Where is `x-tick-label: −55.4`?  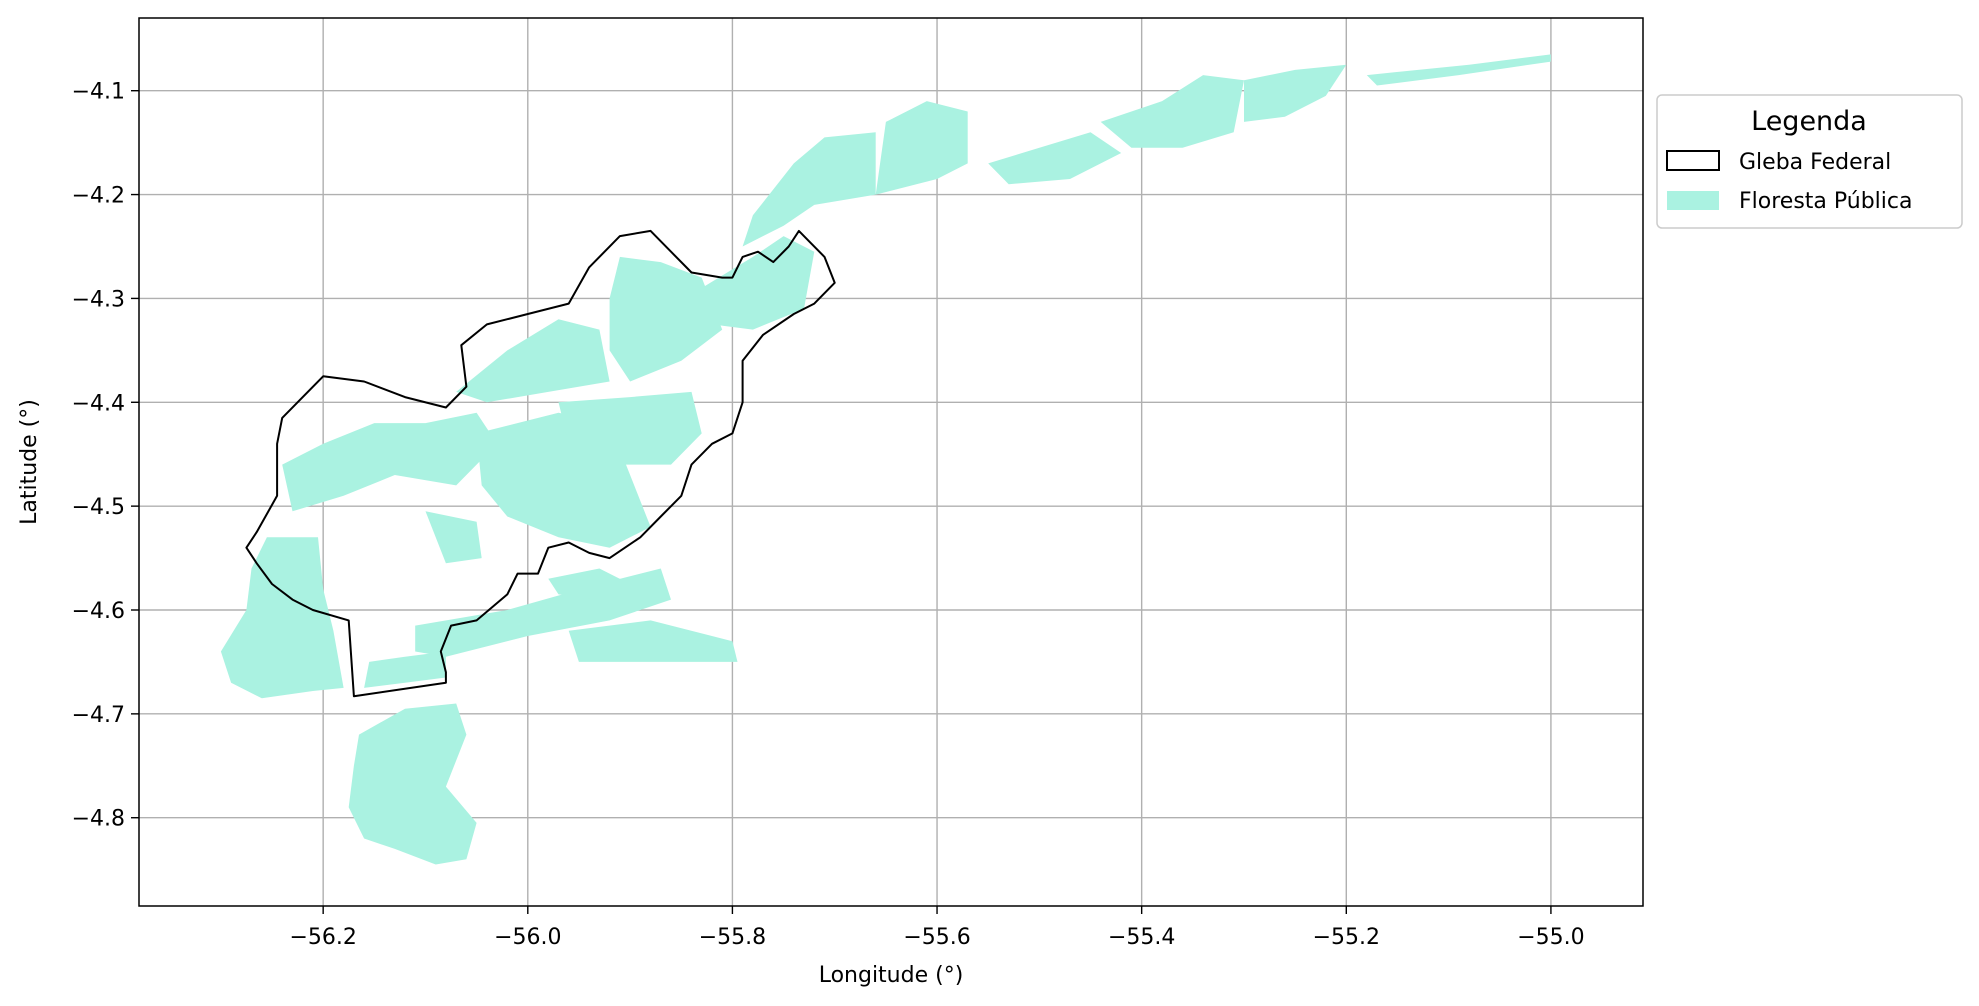
x-tick-label: −55.4 is located at coordinates (1141, 937).